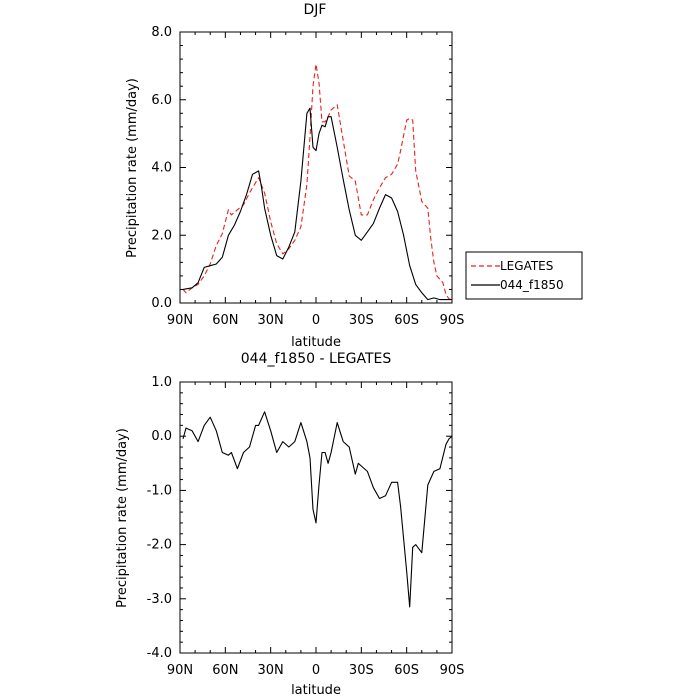 Image resolution: width=700 pixels, height=700 pixels. I want to click on top-y-tick-label: 6.0, so click(161, 100).